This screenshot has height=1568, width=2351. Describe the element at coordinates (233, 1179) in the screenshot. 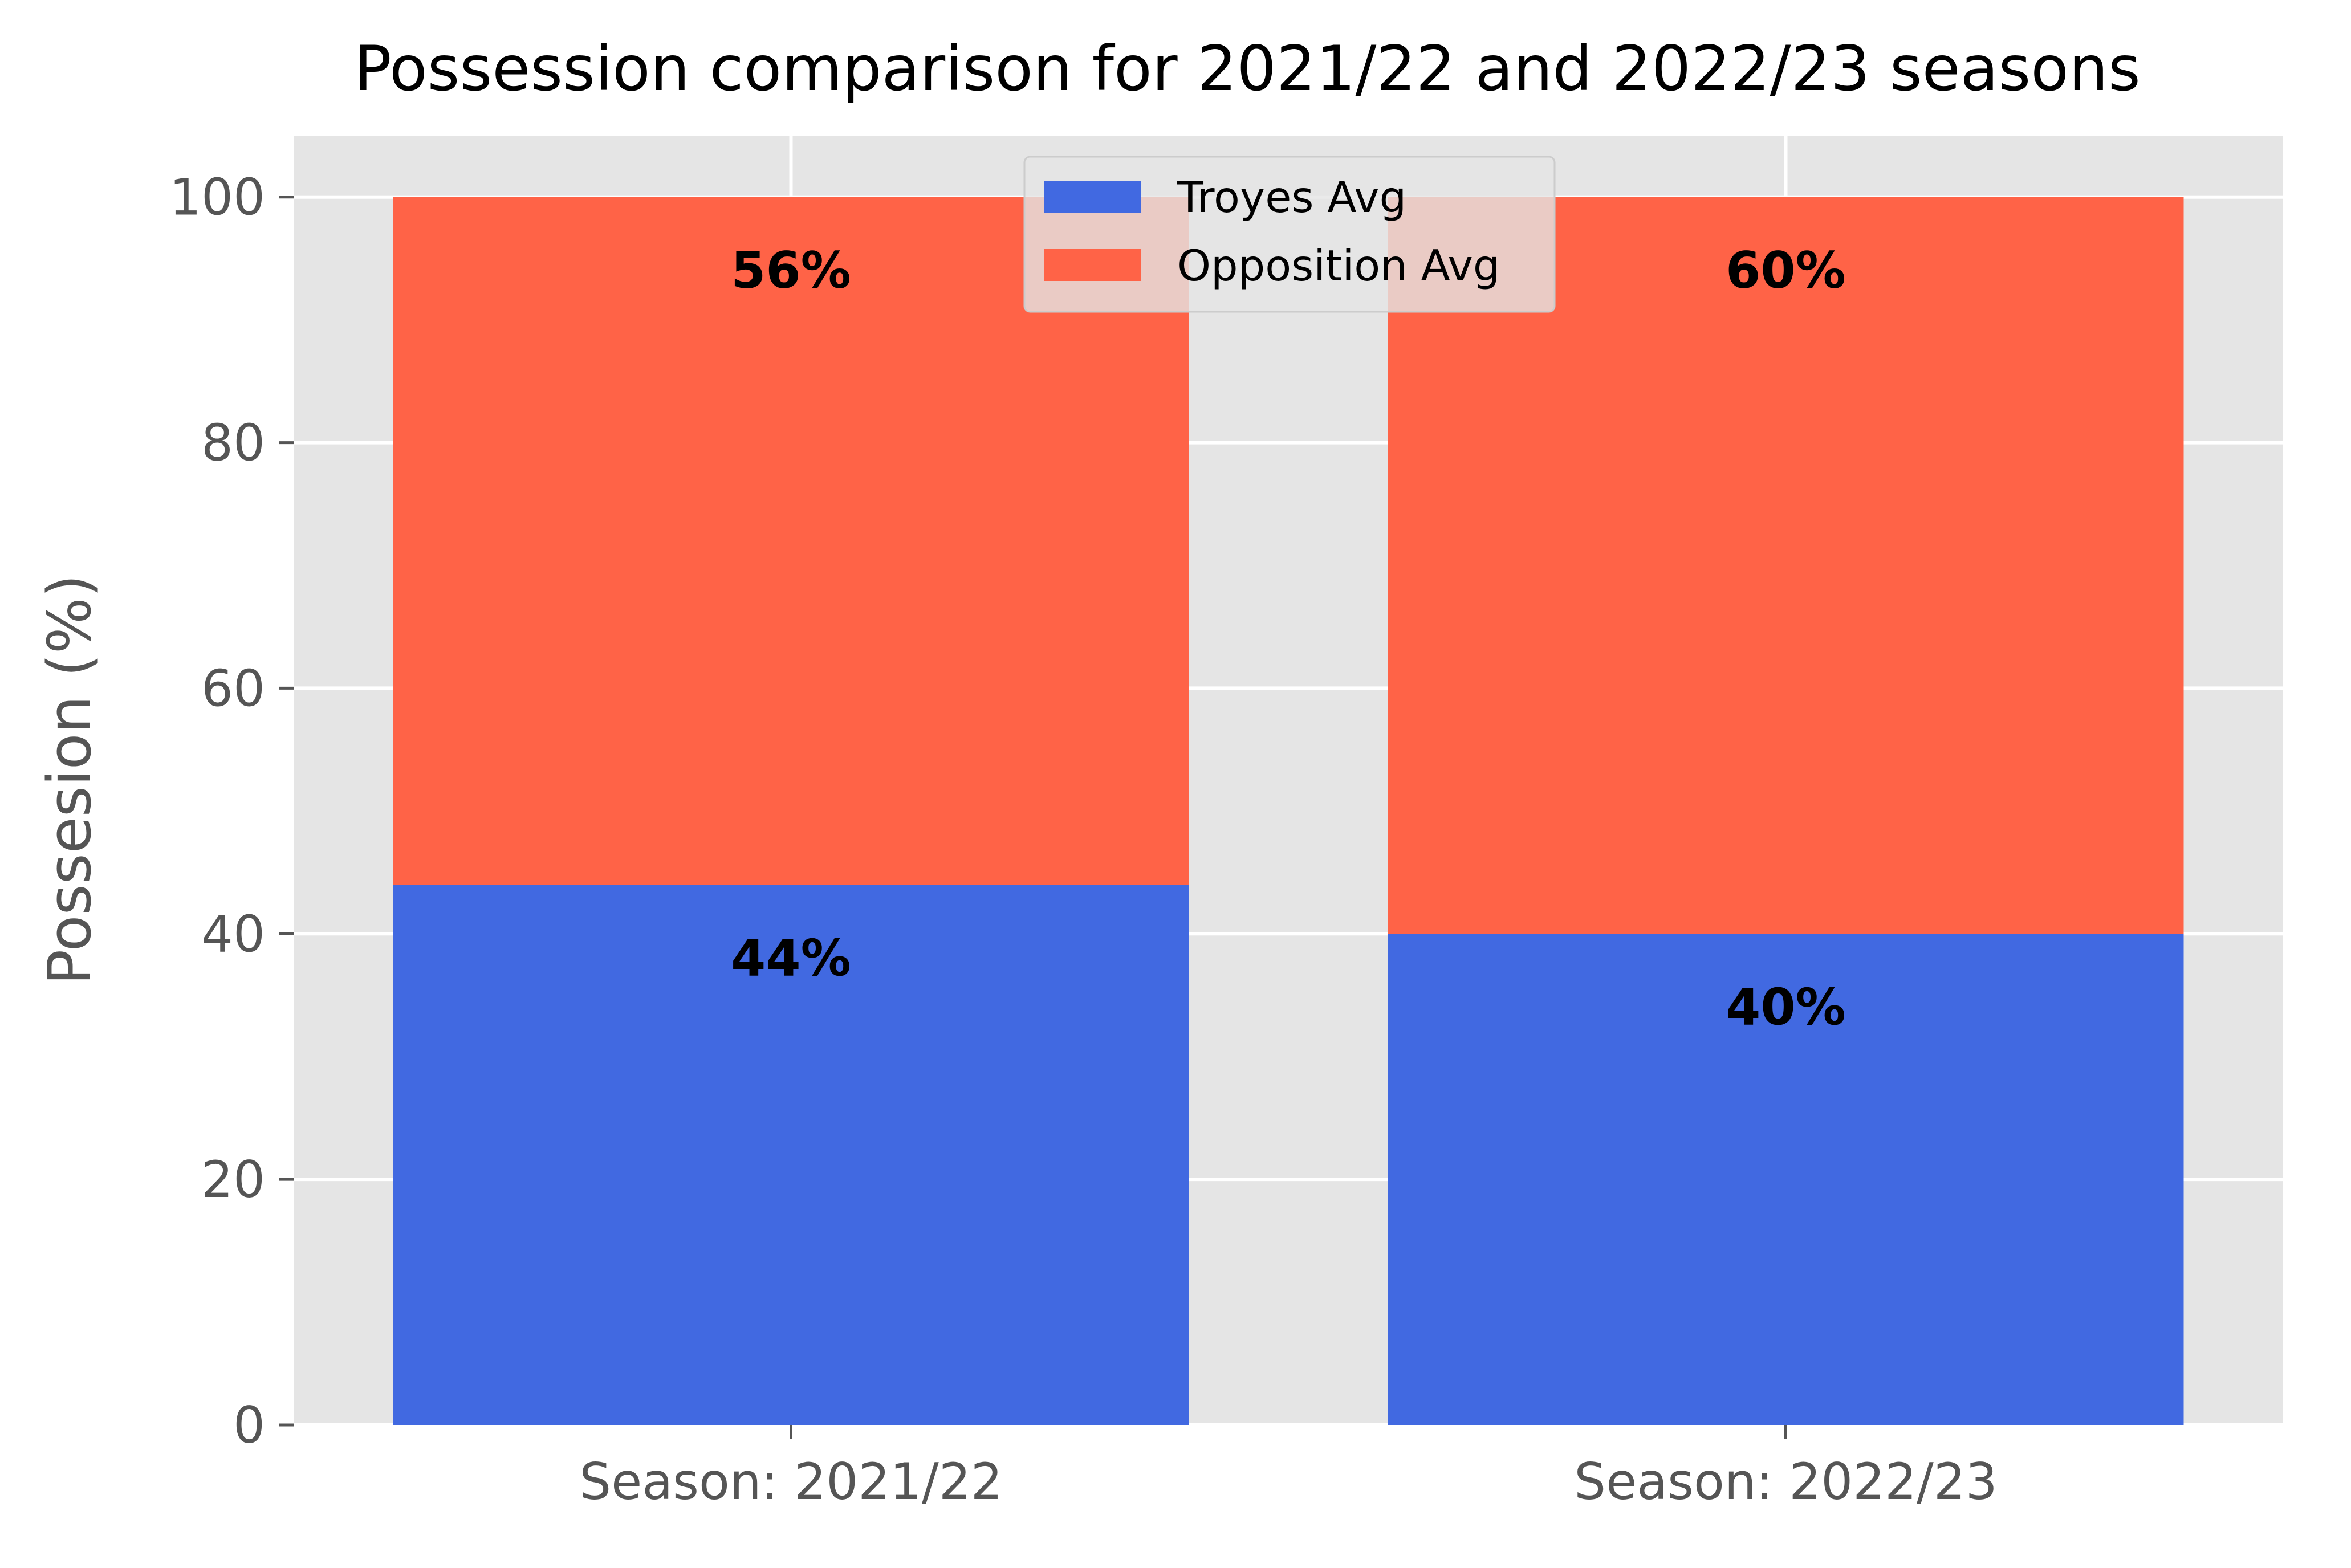

I see `y-tick-label: 20` at that location.